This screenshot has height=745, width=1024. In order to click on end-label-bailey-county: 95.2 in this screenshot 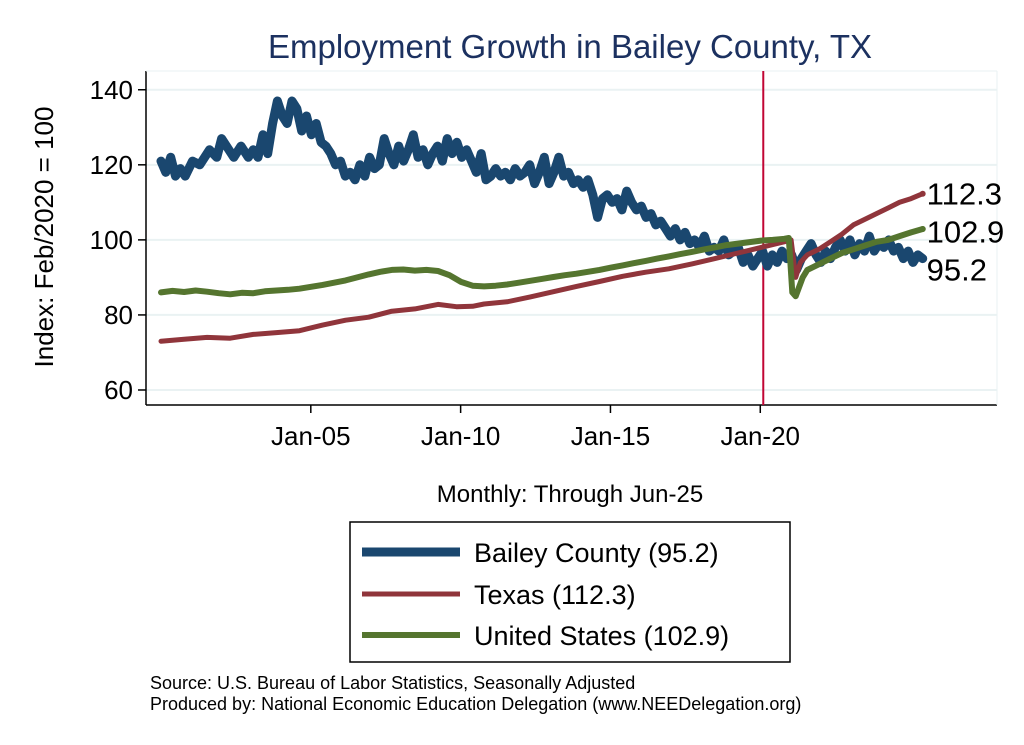, I will do `click(957, 270)`.